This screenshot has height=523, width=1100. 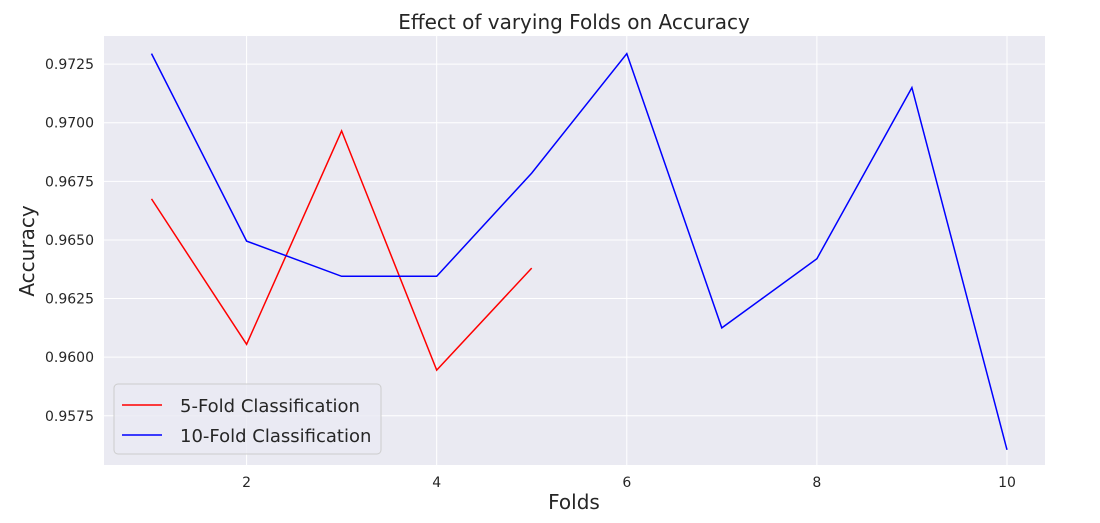 What do you see at coordinates (69, 358) in the screenshot?
I see `y-tick-label: 0.9600` at bounding box center [69, 358].